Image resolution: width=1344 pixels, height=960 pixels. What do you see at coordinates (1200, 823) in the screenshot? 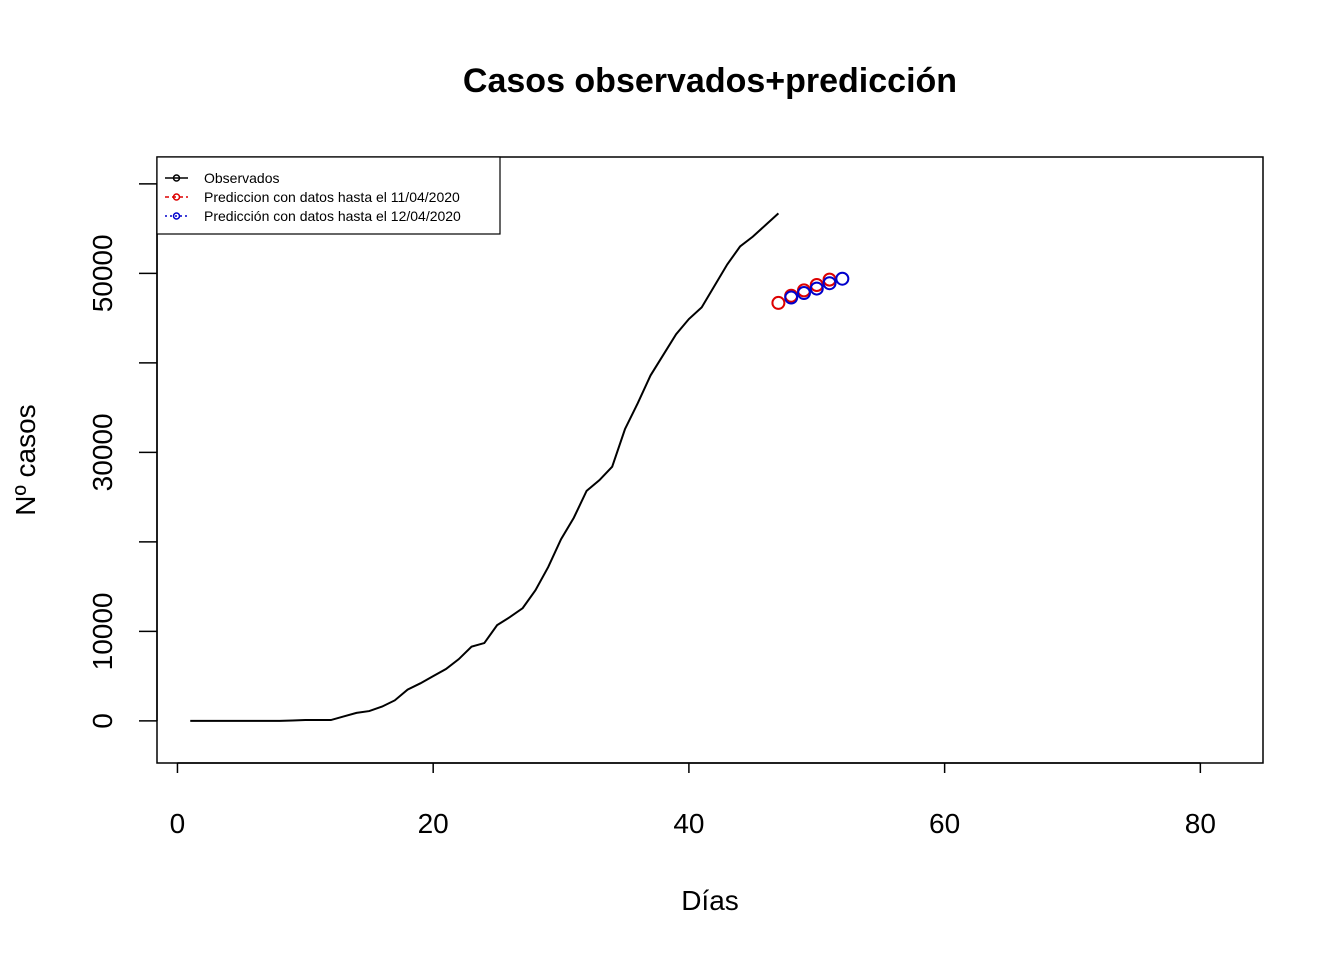
I see `x-tick-label: 80` at bounding box center [1200, 823].